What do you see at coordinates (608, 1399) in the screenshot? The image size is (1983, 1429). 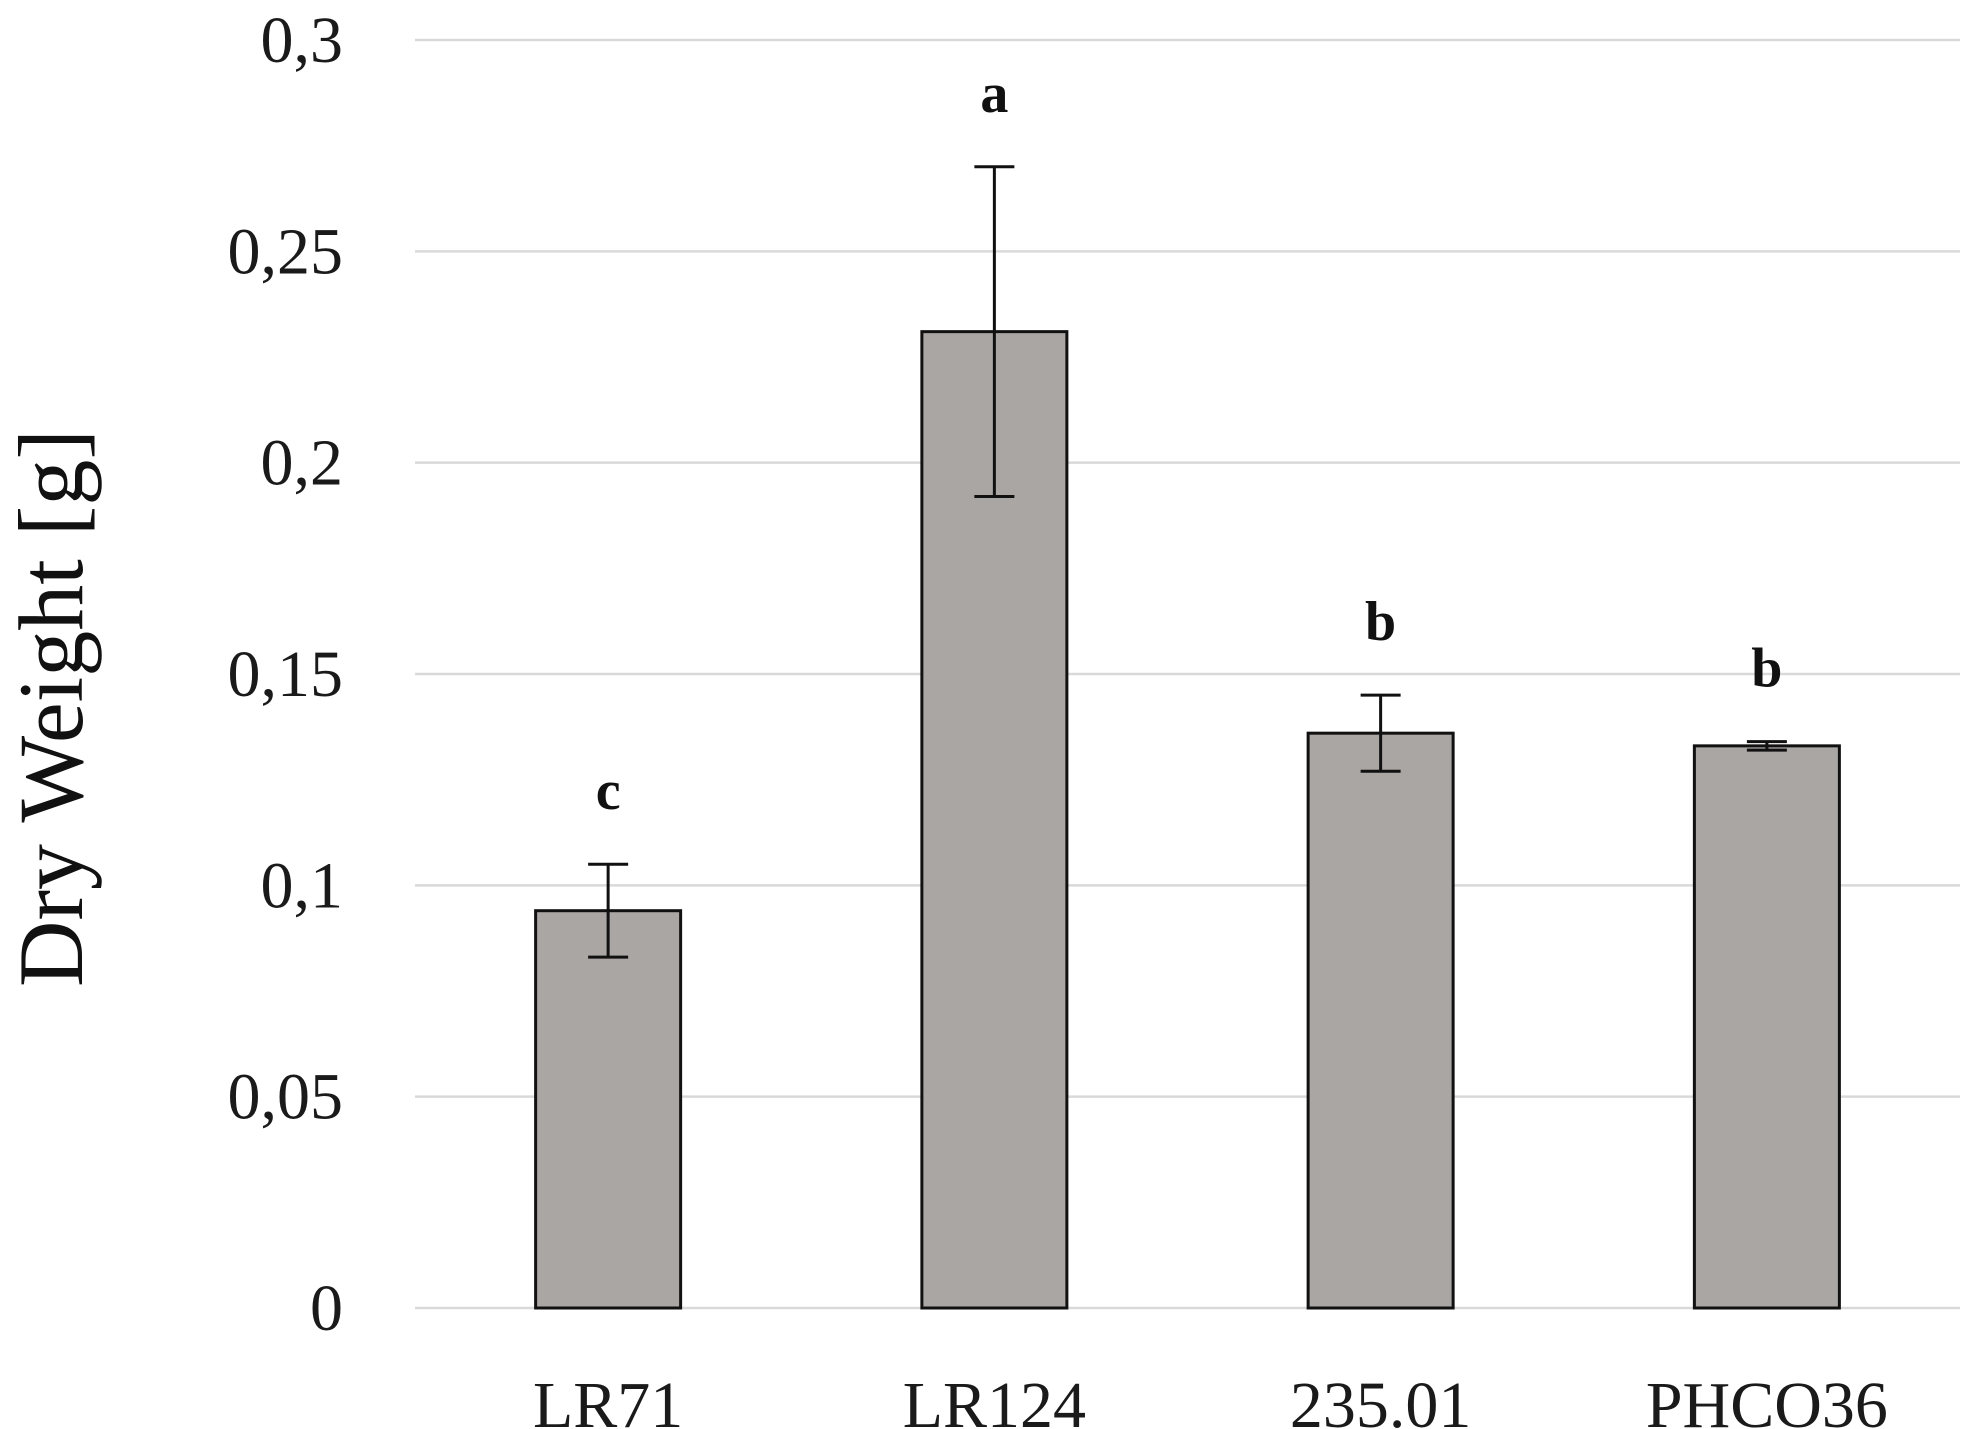 I see `x-tick-label: LR71` at bounding box center [608, 1399].